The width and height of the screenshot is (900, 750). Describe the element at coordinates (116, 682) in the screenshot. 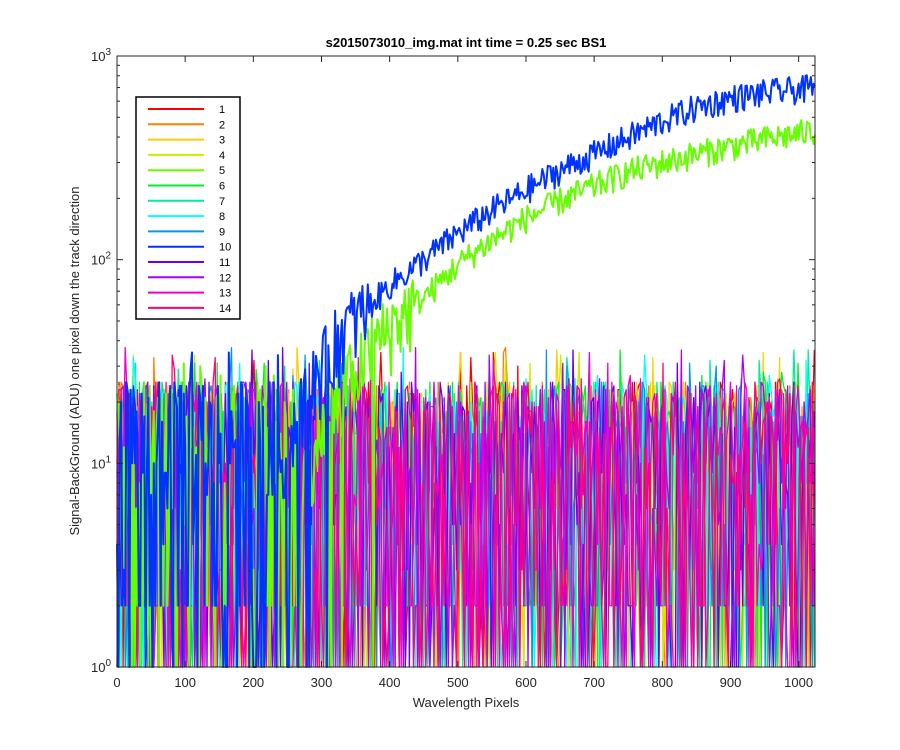

I see `x-tick-label: 0` at that location.